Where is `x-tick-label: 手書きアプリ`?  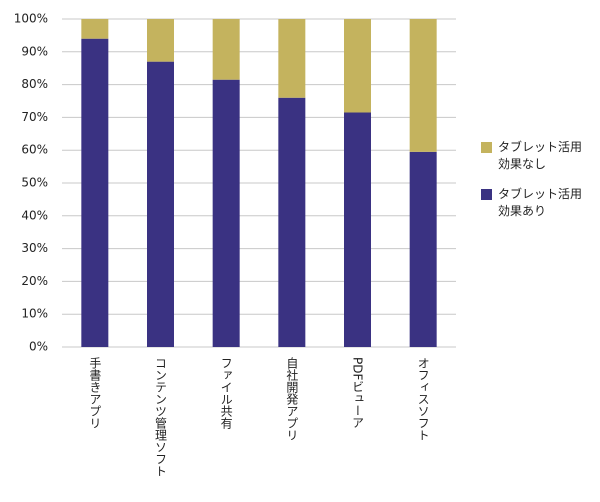
x-tick-label: 手書きアプリ is located at coordinates (95, 393).